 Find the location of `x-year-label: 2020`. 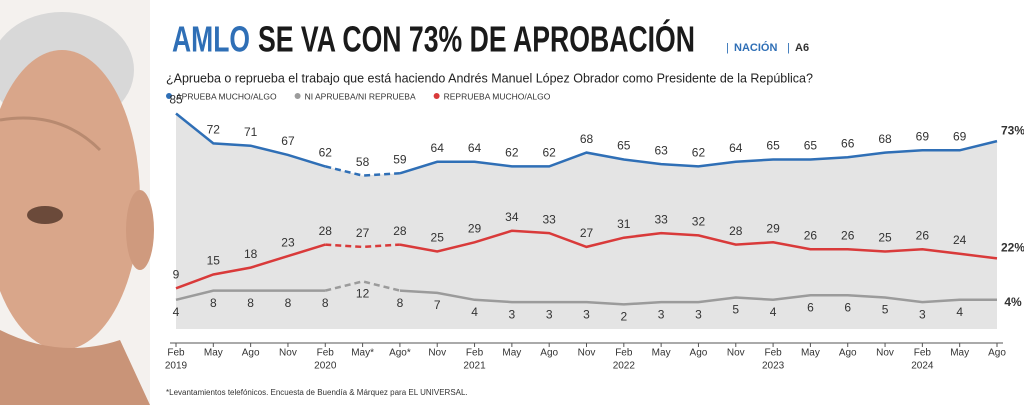

x-year-label: 2020 is located at coordinates (325, 366).